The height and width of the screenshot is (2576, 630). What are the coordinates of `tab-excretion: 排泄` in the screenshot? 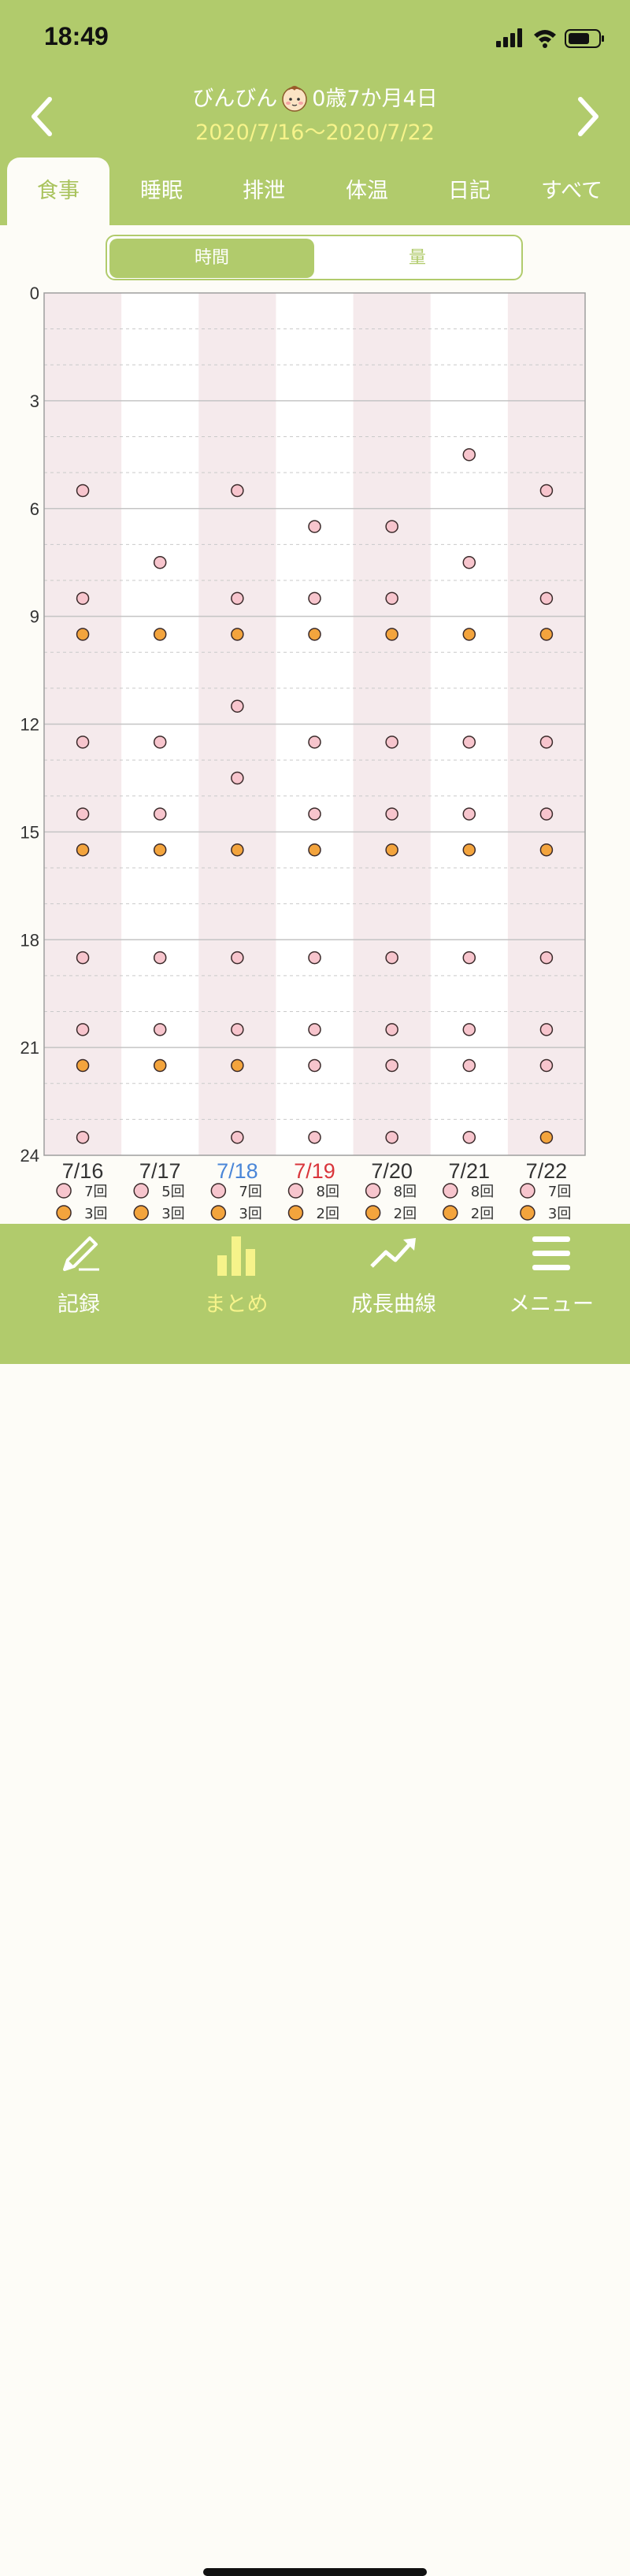 It's located at (264, 191).